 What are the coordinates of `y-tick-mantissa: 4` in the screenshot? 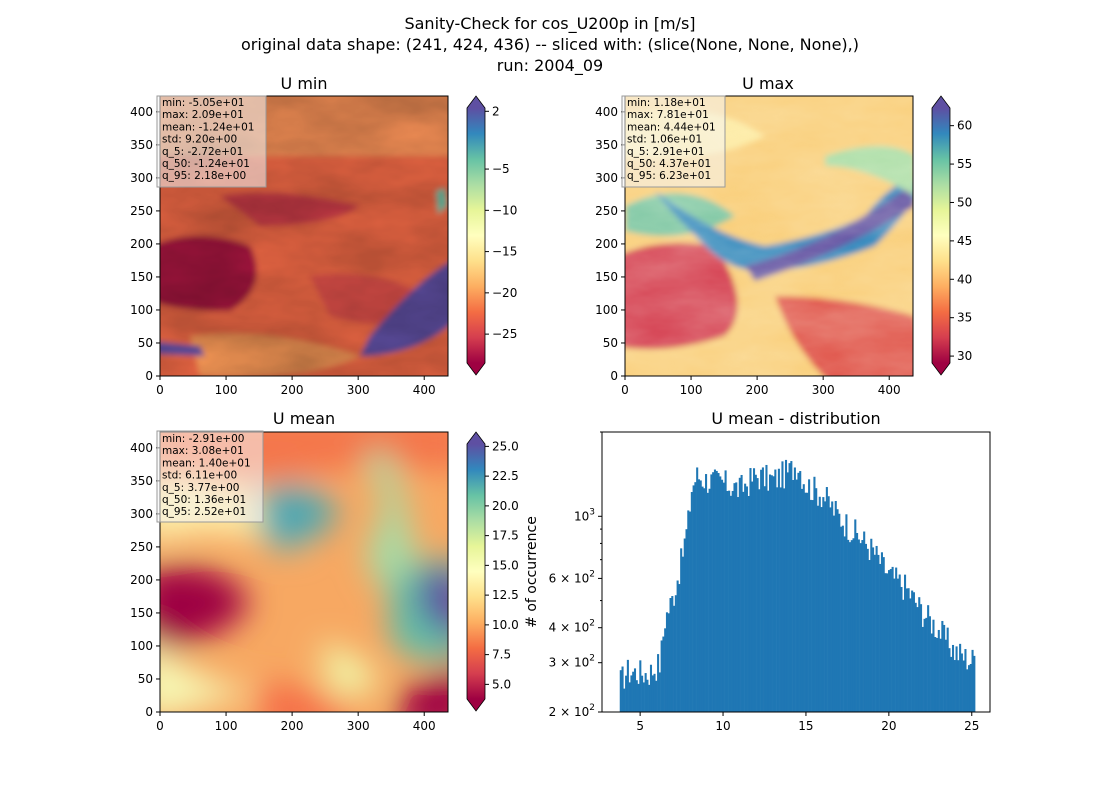 It's located at (553, 628).